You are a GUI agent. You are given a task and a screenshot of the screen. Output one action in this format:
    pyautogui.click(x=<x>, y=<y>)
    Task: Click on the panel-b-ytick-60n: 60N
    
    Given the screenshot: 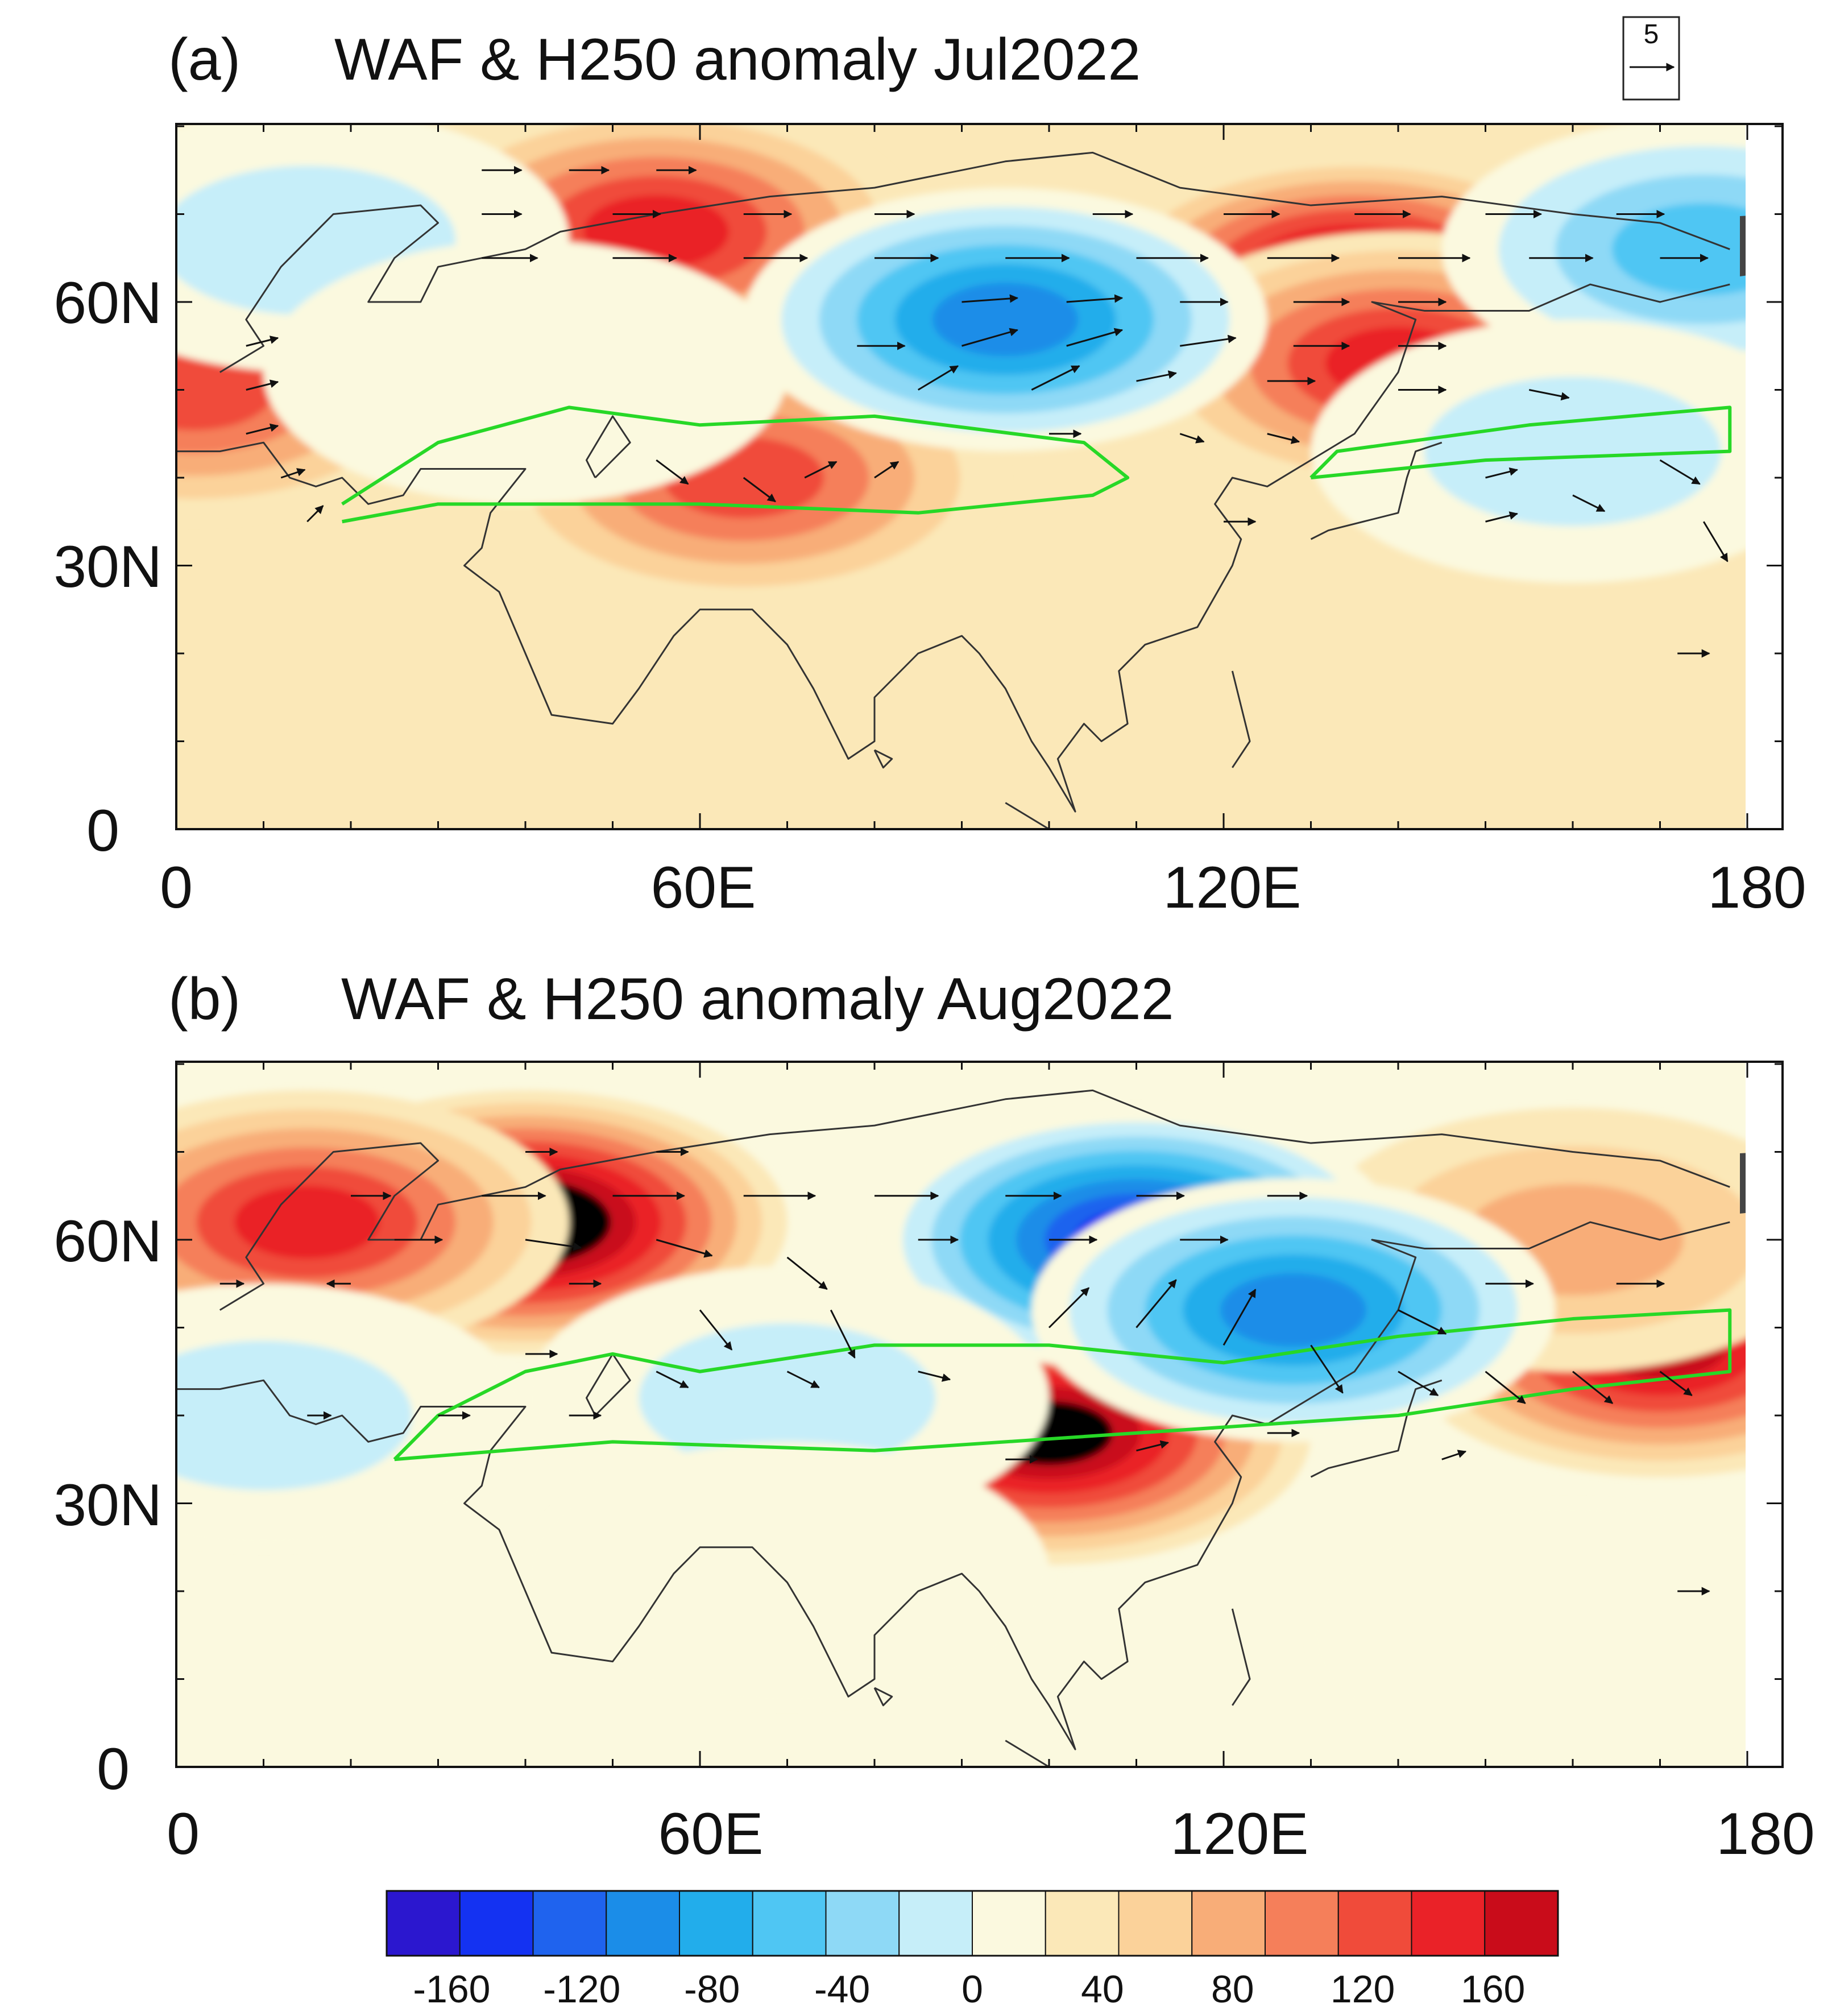 What is the action you would take?
    pyautogui.click(x=107, y=1241)
    